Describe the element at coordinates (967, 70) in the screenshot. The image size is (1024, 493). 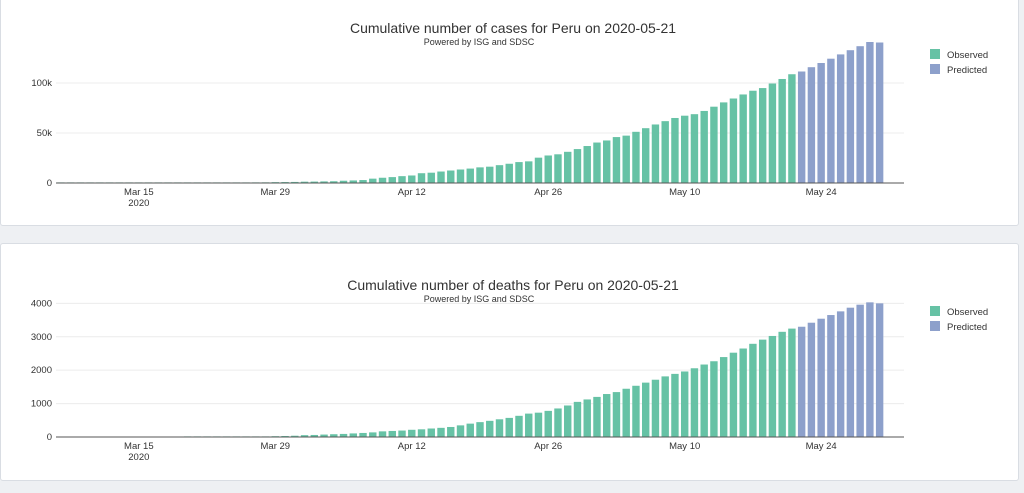
I see `legend-label-predicted: Predicted` at that location.